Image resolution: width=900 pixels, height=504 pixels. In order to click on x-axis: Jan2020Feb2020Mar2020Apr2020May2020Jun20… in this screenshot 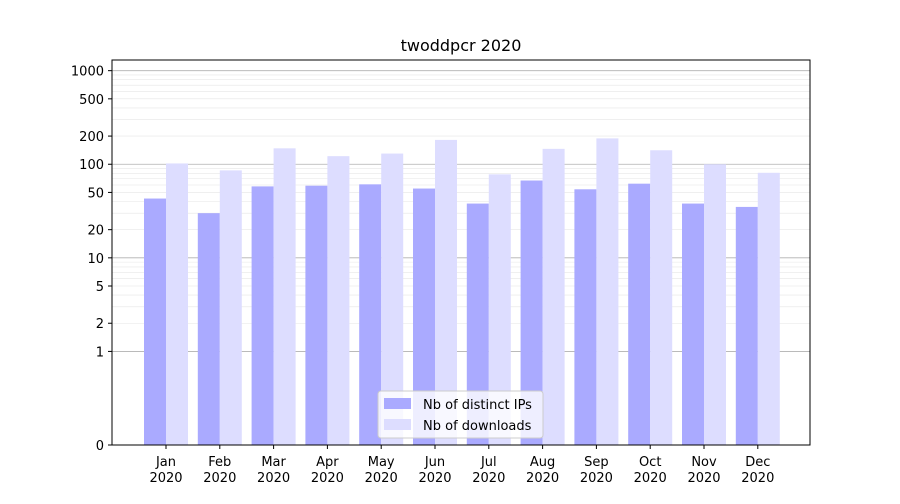, I will do `click(461, 465)`.